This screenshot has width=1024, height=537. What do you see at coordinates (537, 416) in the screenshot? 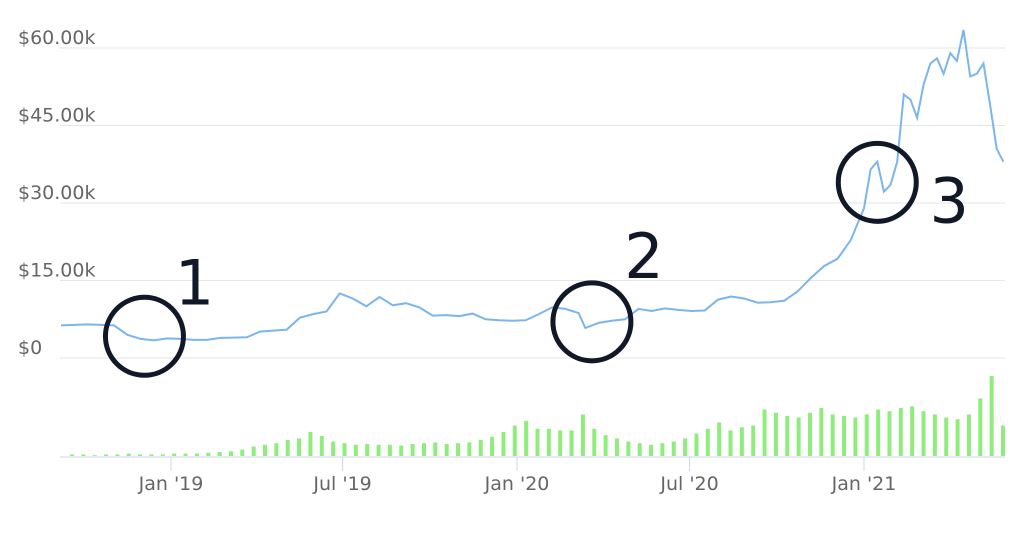
I see `volume-bars` at bounding box center [537, 416].